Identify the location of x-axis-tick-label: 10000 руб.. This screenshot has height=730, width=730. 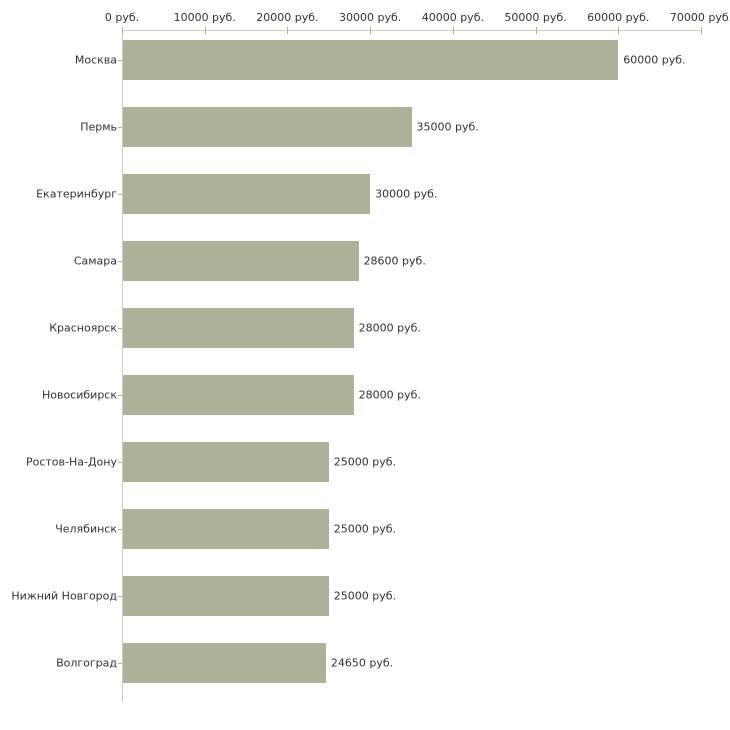
(204, 17).